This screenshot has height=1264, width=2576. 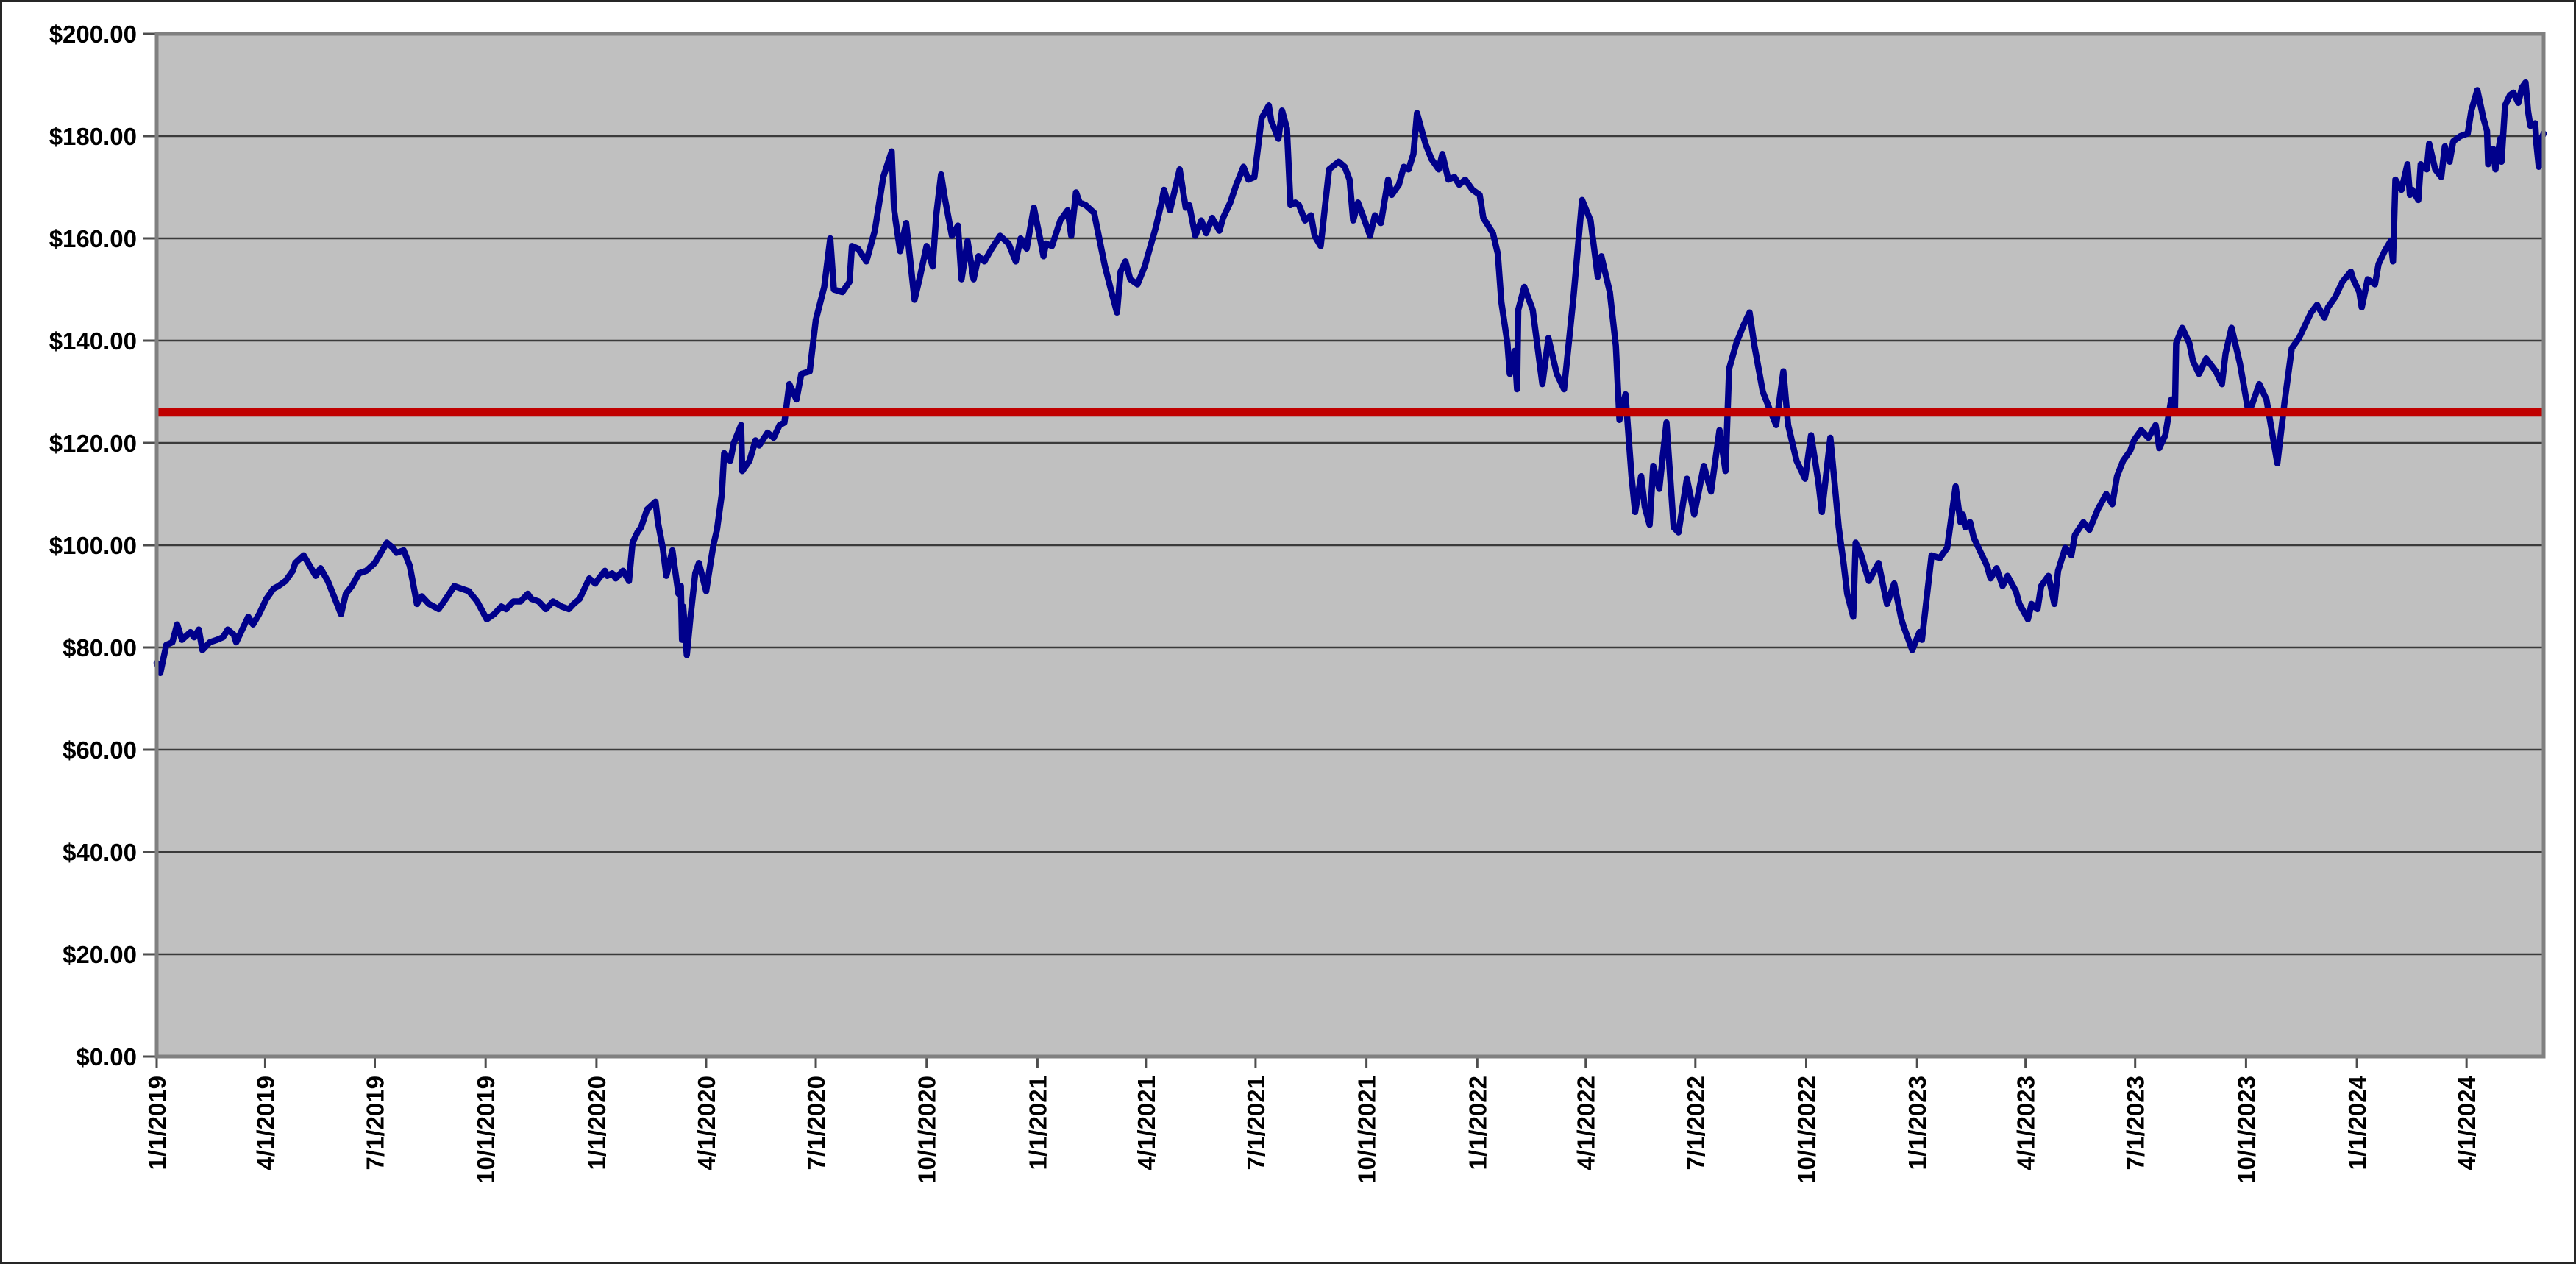 What do you see at coordinates (1477, 1123) in the screenshot?
I see `x-axis-tick-label: 1/1/2022` at bounding box center [1477, 1123].